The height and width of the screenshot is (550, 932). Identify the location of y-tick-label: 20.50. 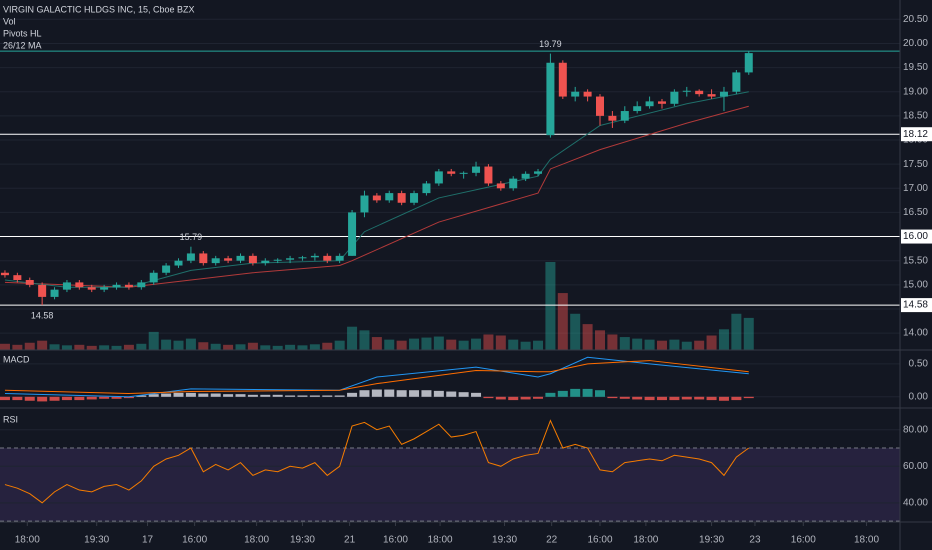
(915, 19).